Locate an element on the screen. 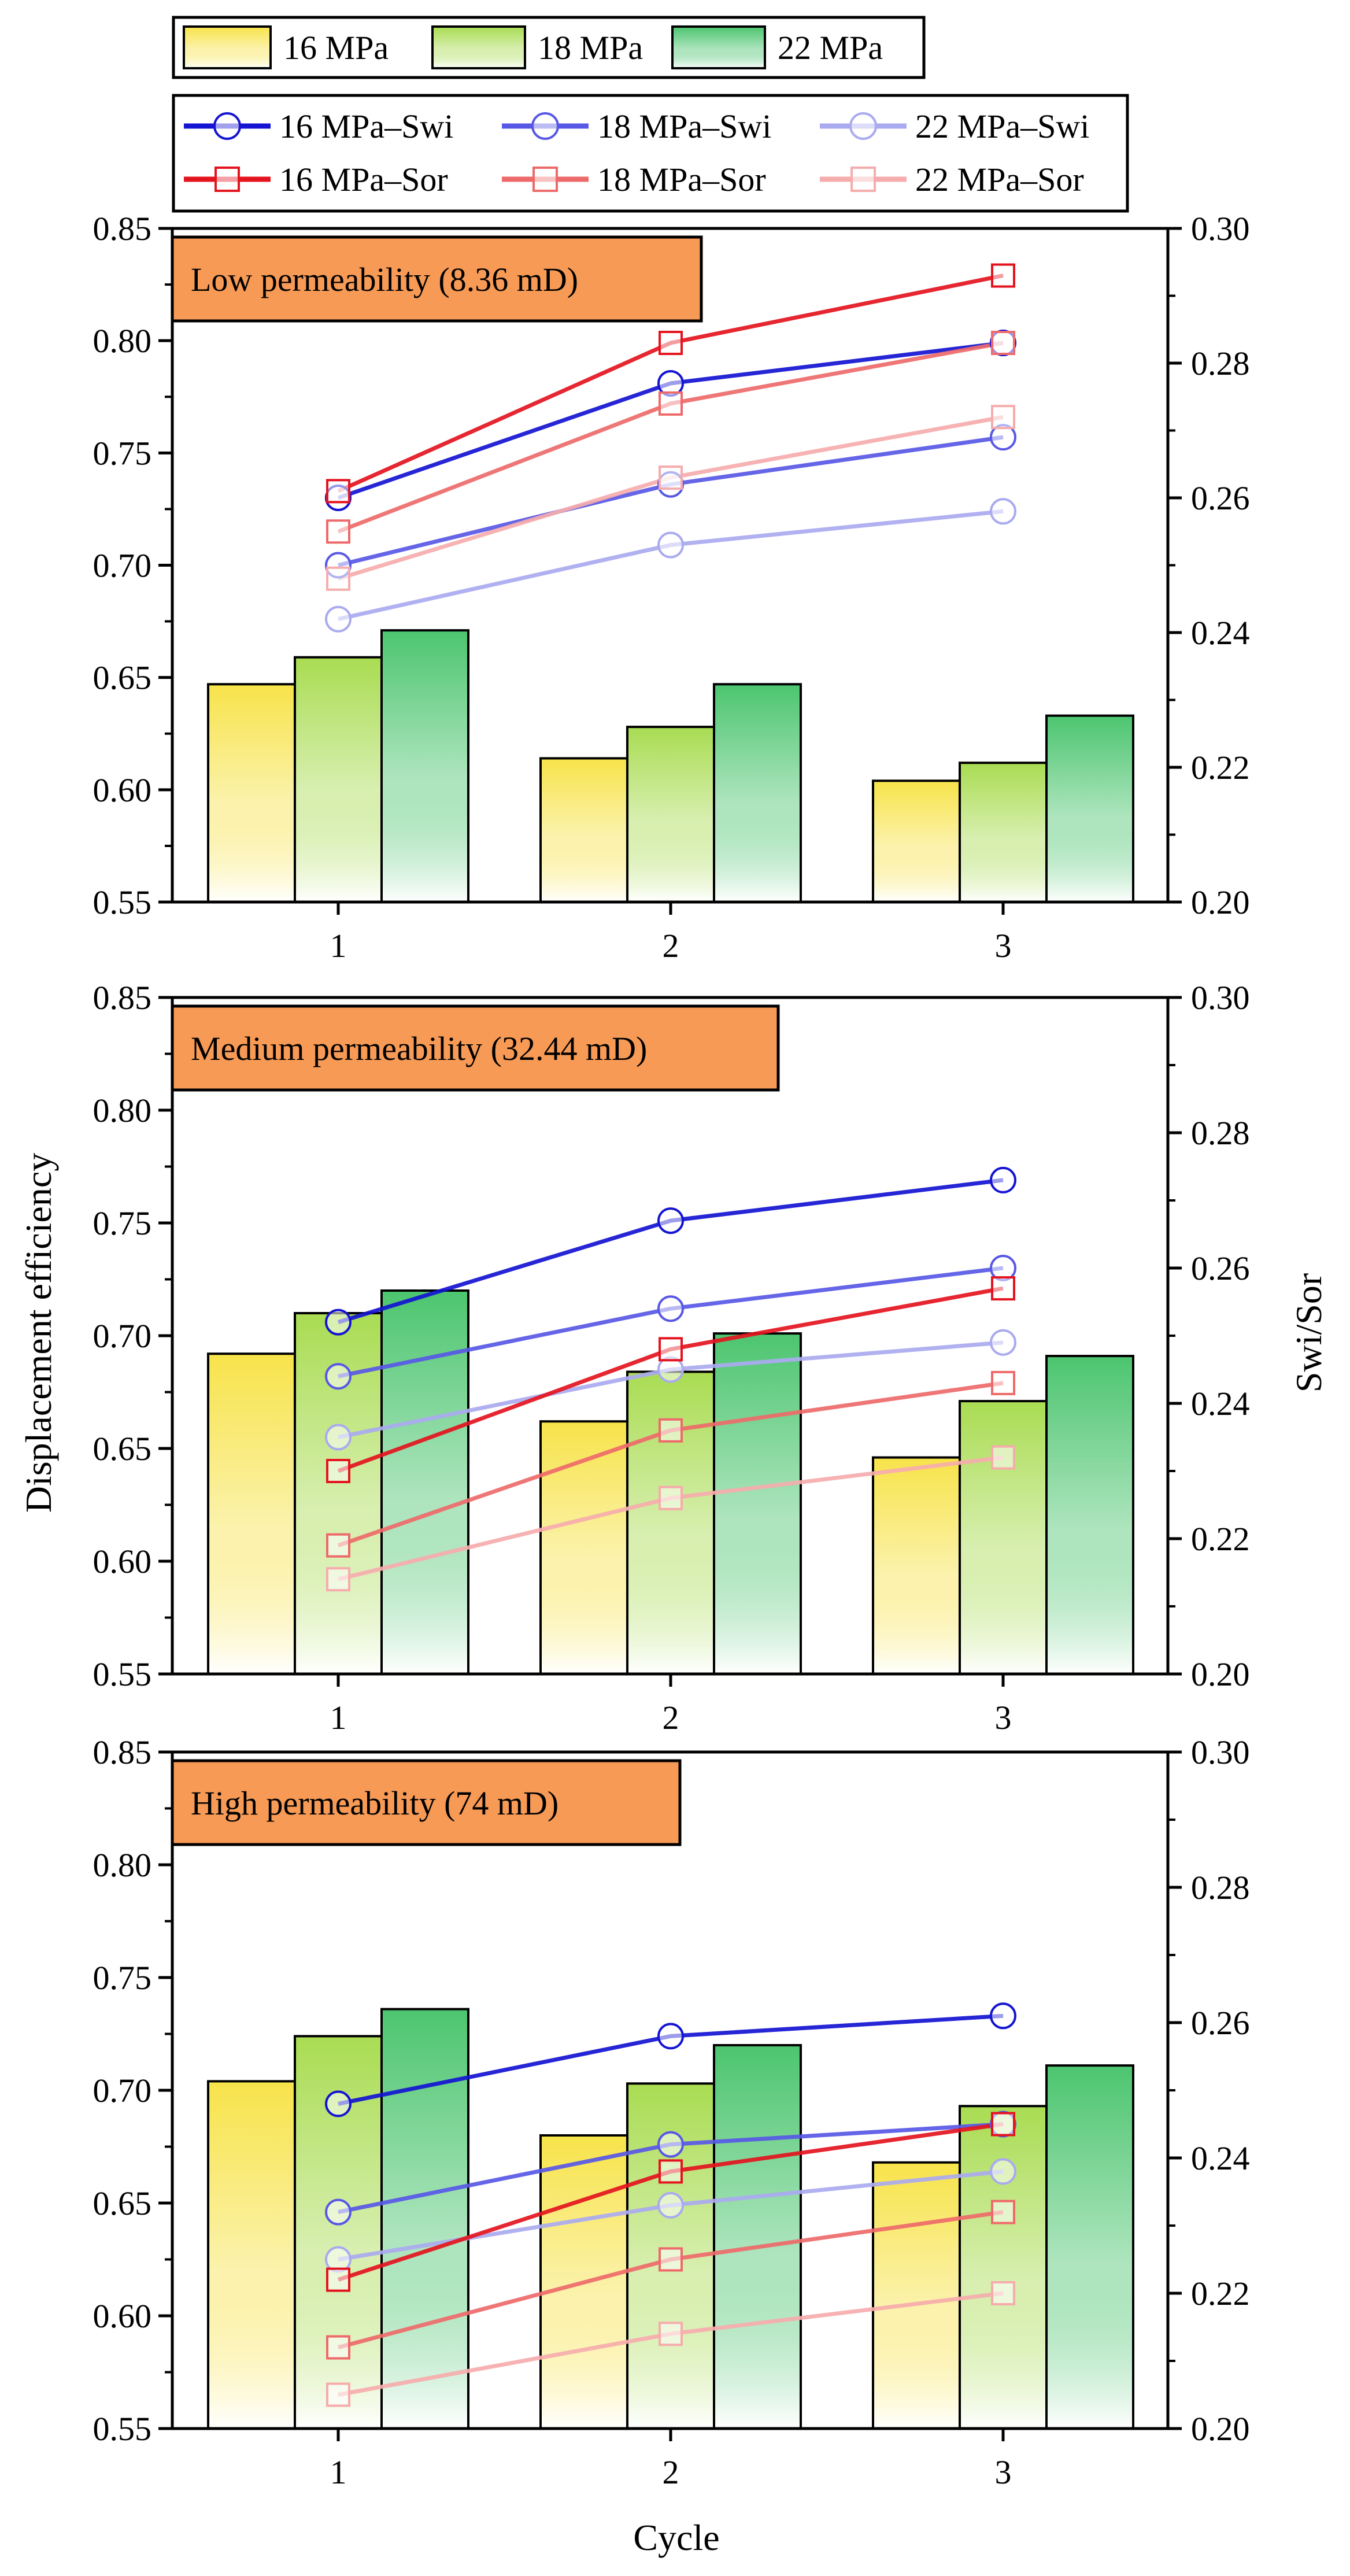 The height and width of the screenshot is (2576, 1350). panel-1-left-tick-label-2: 0.65 is located at coordinates (122, 1449).